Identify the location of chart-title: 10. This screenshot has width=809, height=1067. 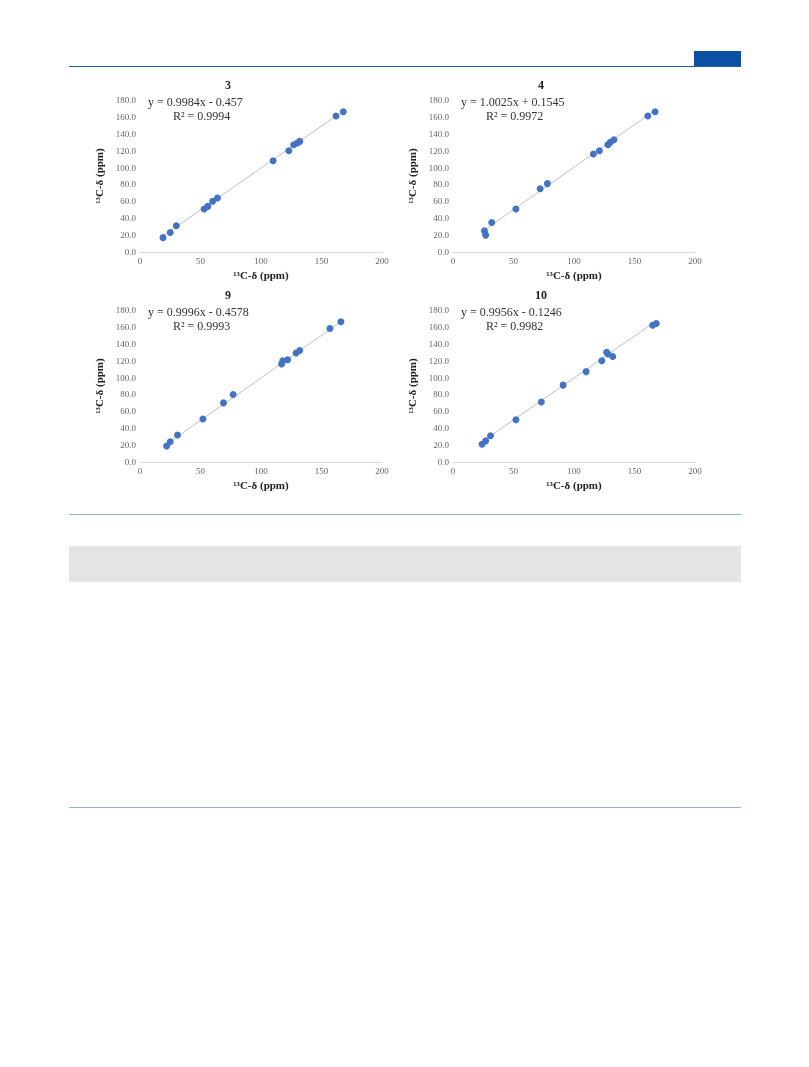
(541, 295).